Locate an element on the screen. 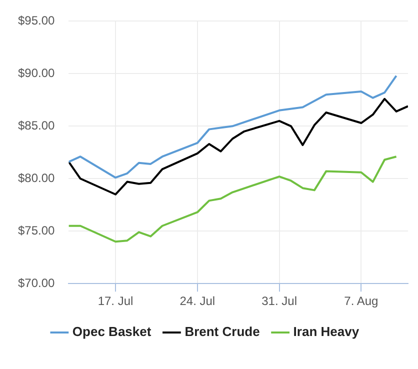  x-tick-label: 24. Jul is located at coordinates (198, 301).